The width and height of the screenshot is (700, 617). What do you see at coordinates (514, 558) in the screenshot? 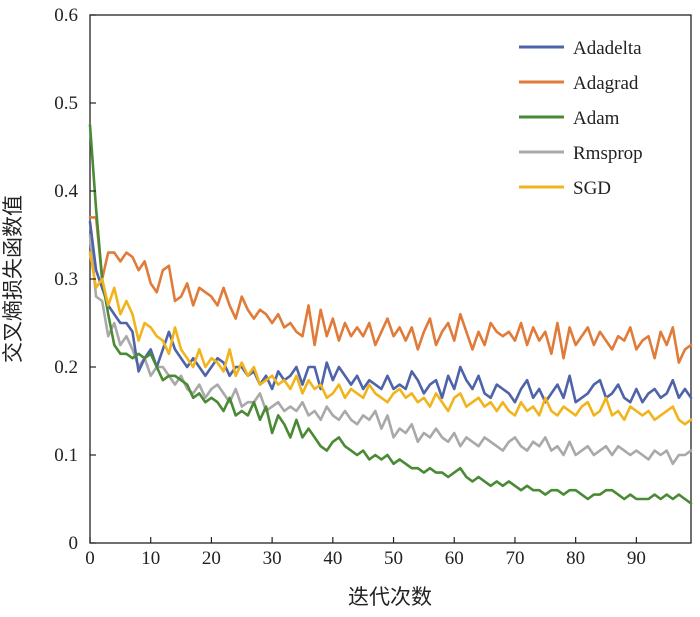
I see `x-tick-label: 70` at bounding box center [514, 558].